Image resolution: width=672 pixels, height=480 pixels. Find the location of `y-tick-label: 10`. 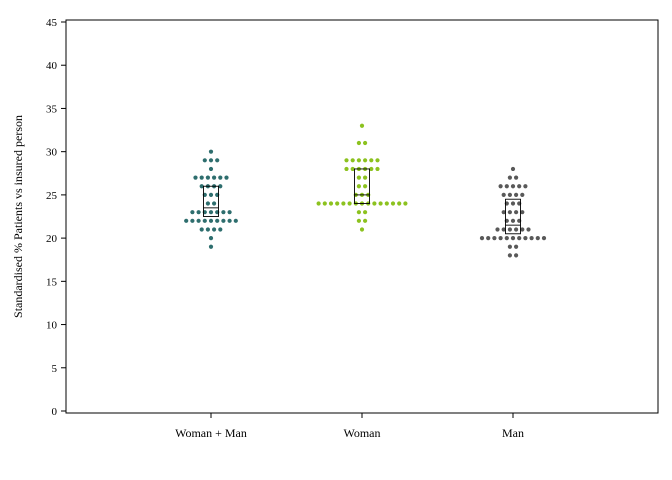

y-tick-label: 10 is located at coordinates (52, 326).